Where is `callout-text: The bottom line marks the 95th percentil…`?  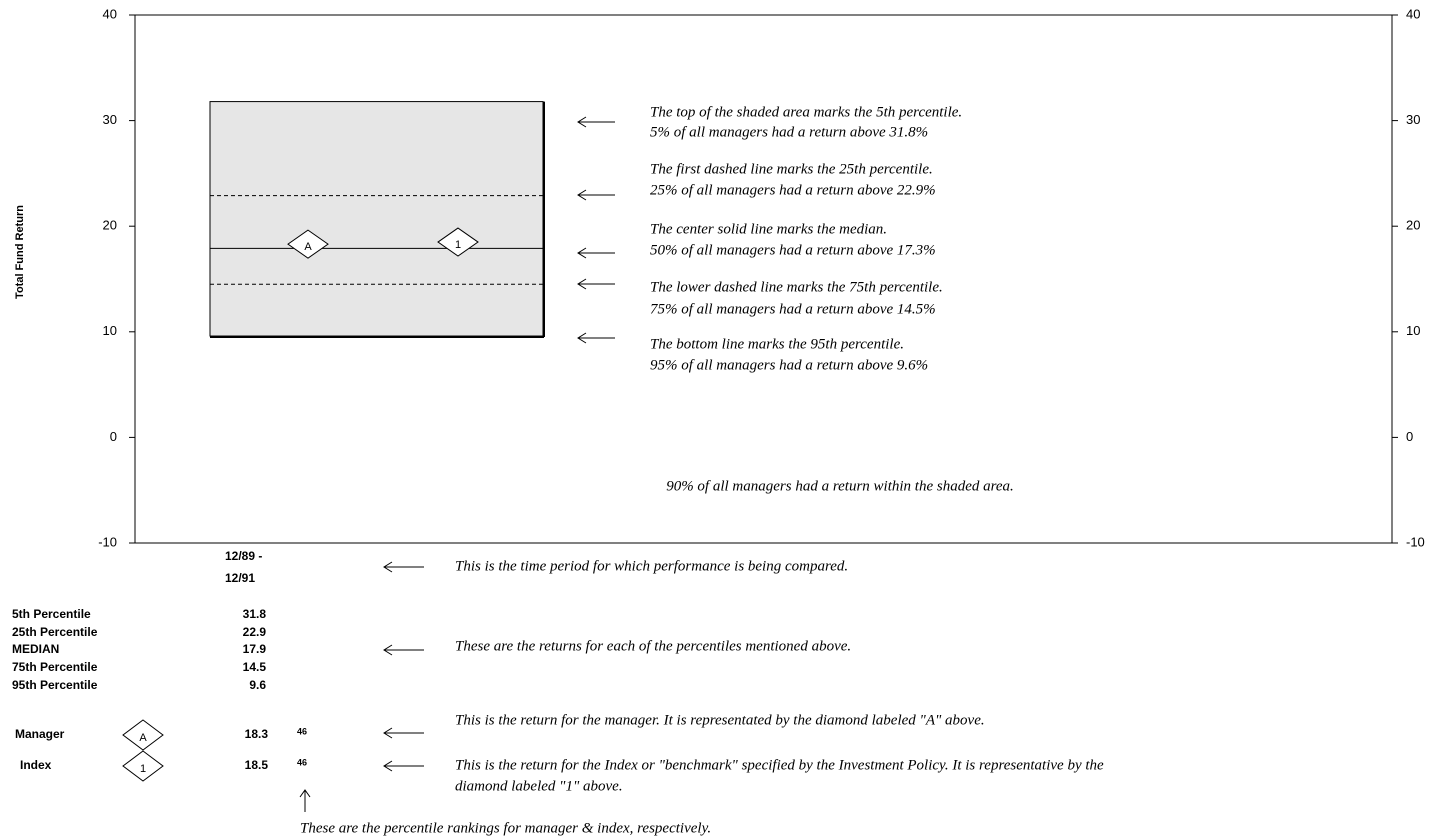 callout-text: The bottom line marks the 95th percentil… is located at coordinates (777, 344).